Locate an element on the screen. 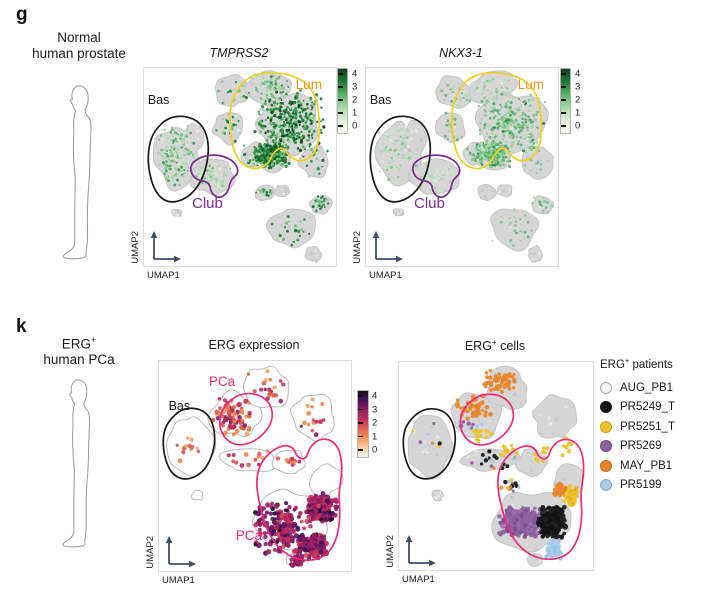  umap-plot-tmprss2: UMAP2 UMAP1 Bas Club Lum is located at coordinates (233, 174).